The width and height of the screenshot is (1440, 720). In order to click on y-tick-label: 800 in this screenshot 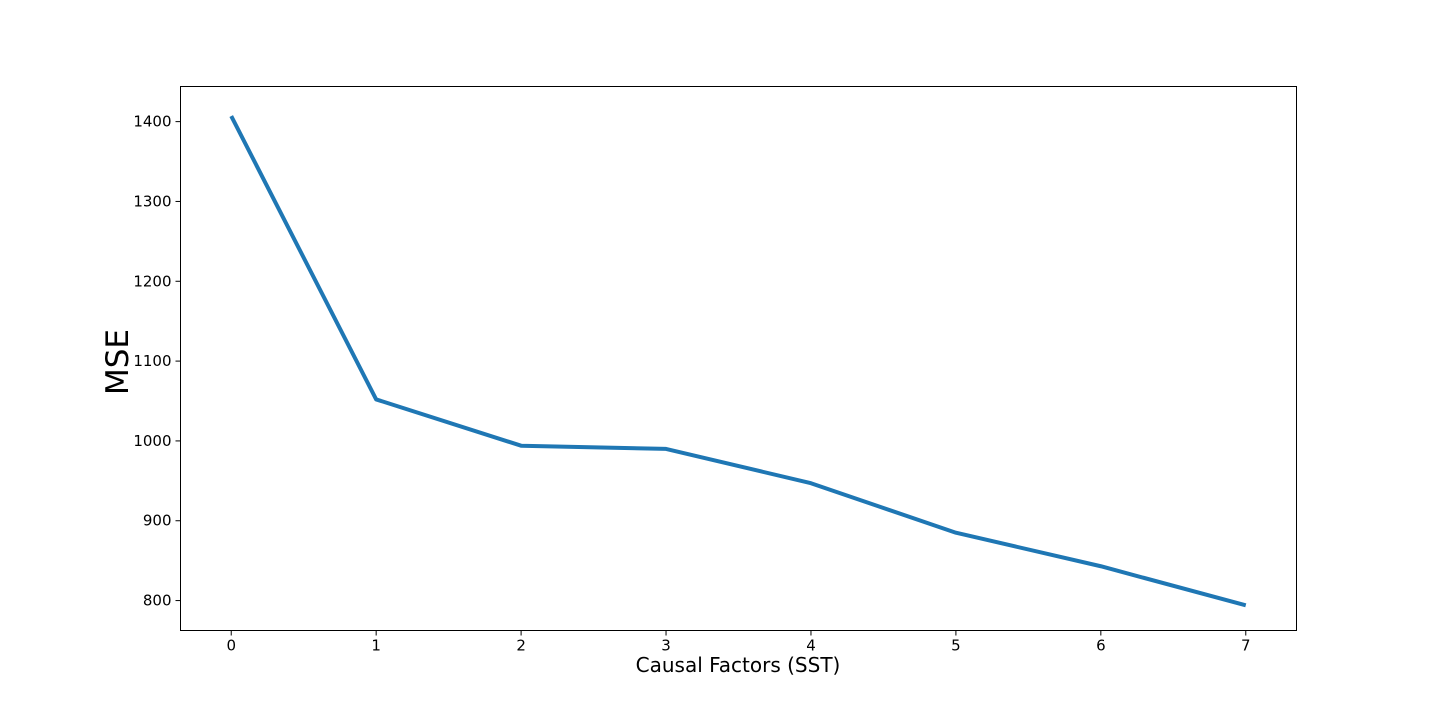, I will do `click(157, 601)`.